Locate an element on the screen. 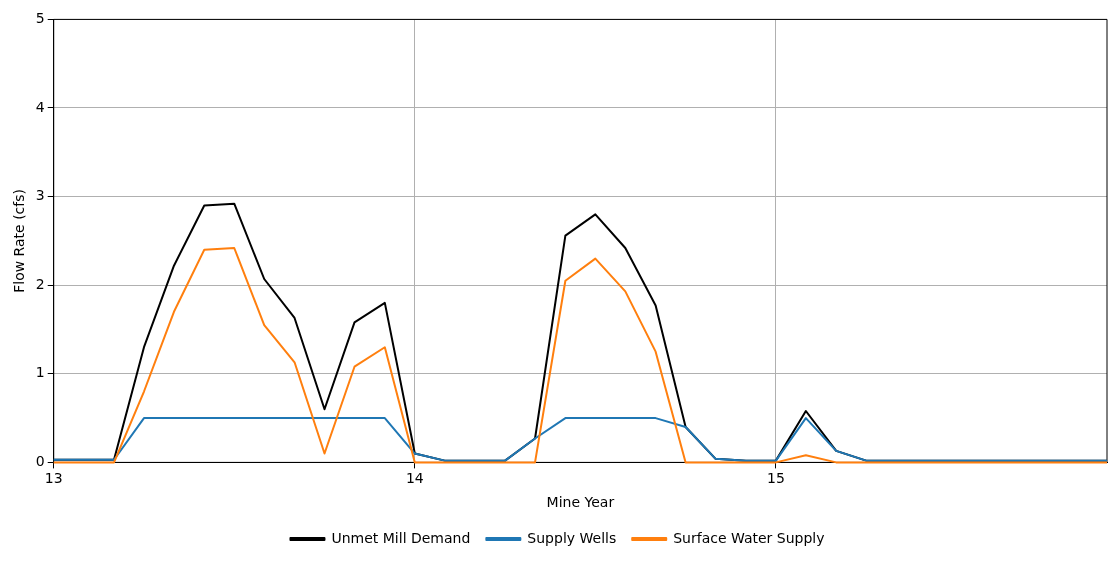  legend-label: Surface Water Supply is located at coordinates (749, 537).